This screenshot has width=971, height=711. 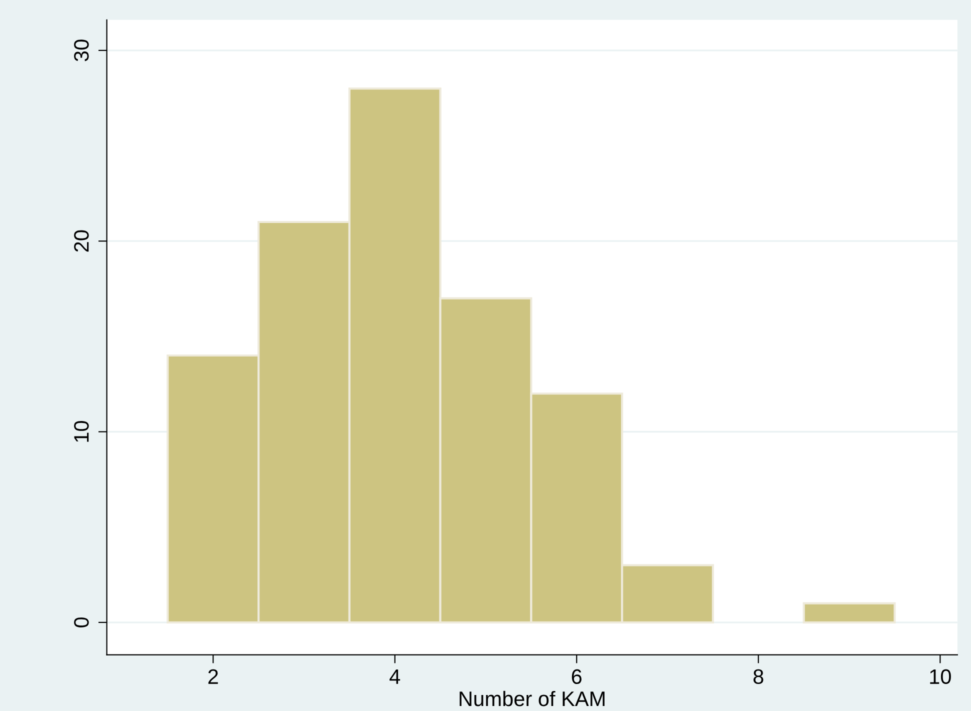 I want to click on y-tick-label: 0, so click(x=81, y=622).